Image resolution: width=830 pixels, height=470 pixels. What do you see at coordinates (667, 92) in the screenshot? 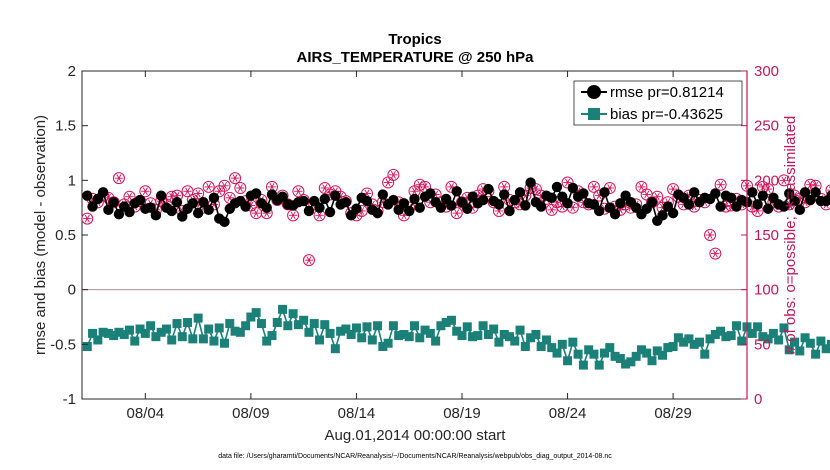
I see `legend-rmse-label: rmse pr=0.81214` at bounding box center [667, 92].